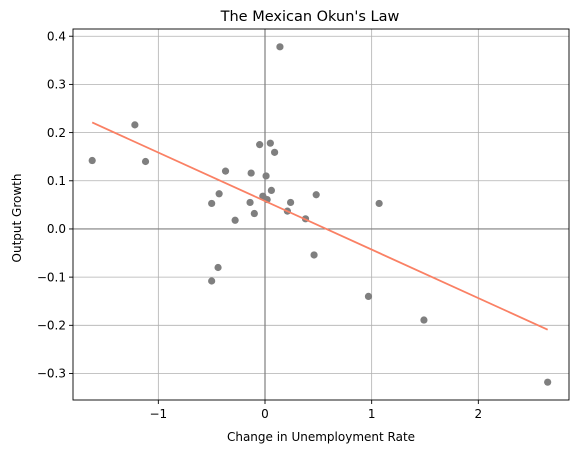 This screenshot has width=579, height=453. What do you see at coordinates (310, 17) in the screenshot?
I see `chart-title: The Mexican Okun's Law` at bounding box center [310, 17].